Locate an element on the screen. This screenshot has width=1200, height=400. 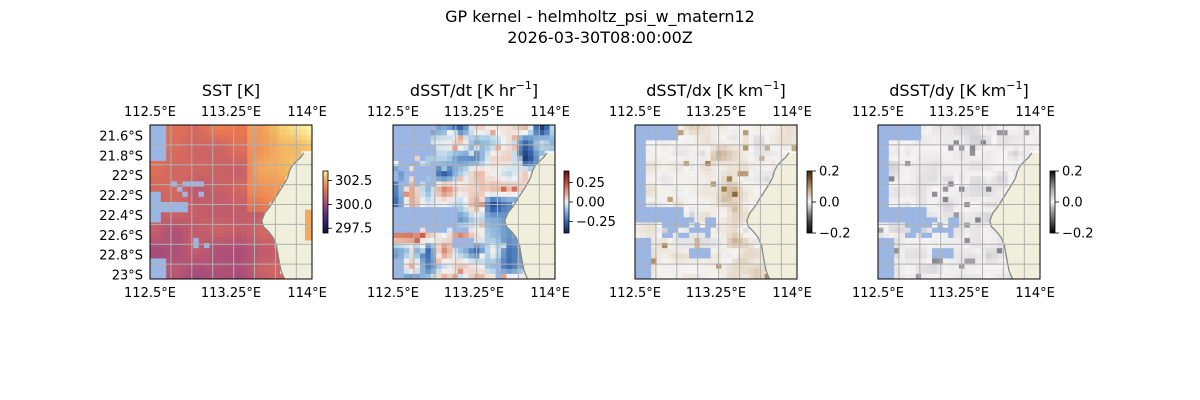
x-tick-label-bottom: 113.25°E is located at coordinates (231, 293).